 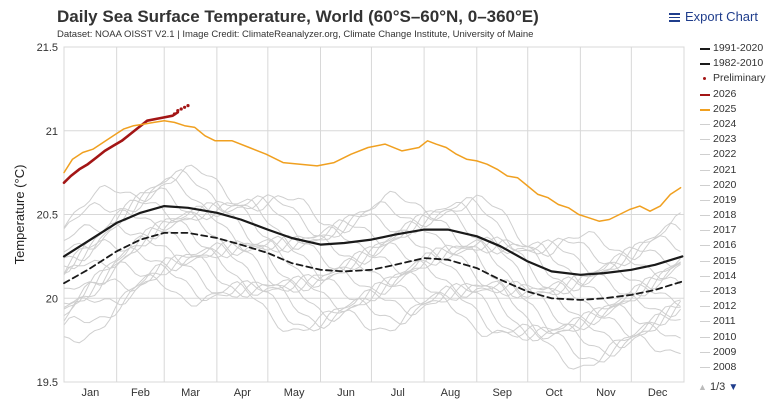 I want to click on y-axis-label: Temperature (°C), so click(x=19, y=215).